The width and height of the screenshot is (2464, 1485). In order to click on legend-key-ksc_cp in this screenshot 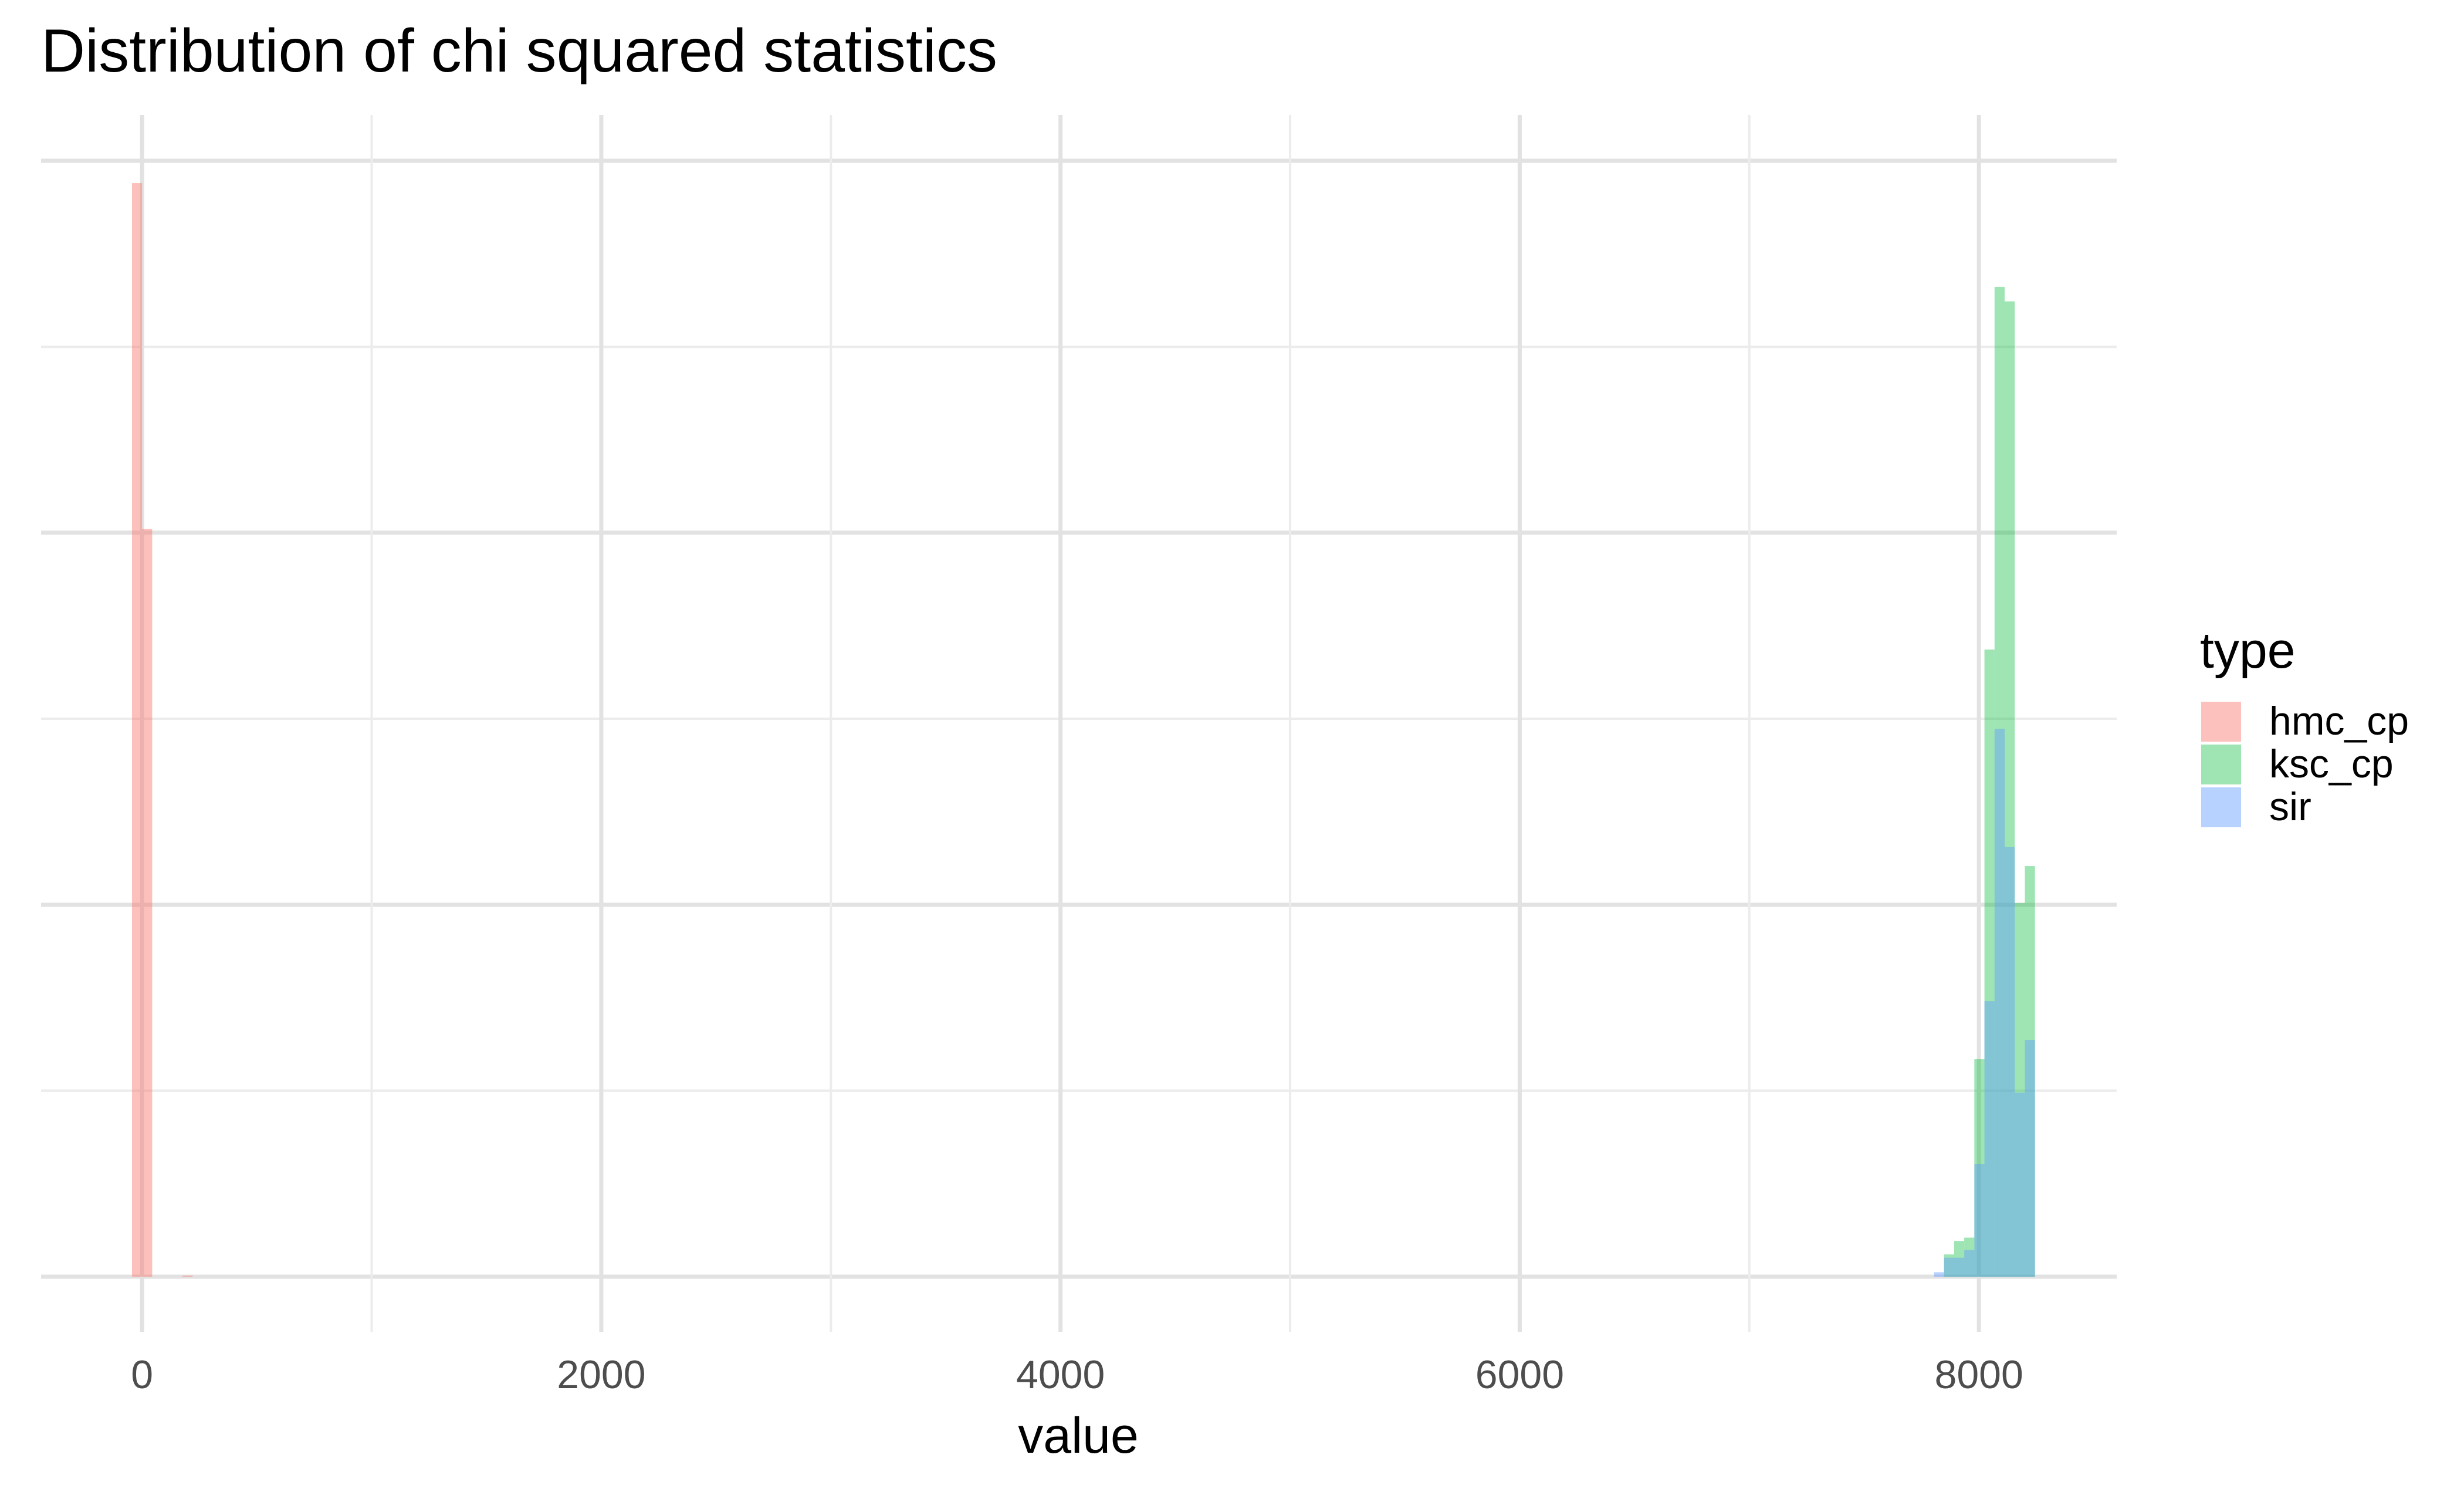, I will do `click(2221, 764)`.